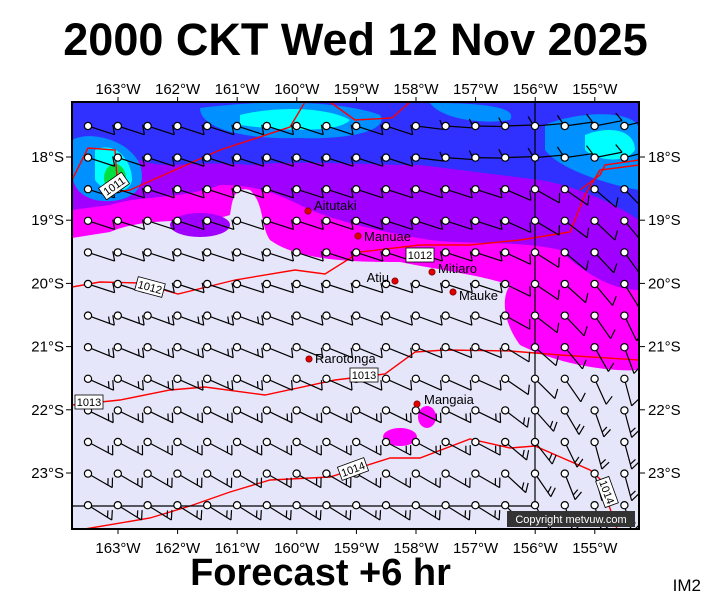 This screenshot has width=711, height=600. What do you see at coordinates (118, 548) in the screenshot?
I see `lon-tick-label: 163°W` at bounding box center [118, 548].